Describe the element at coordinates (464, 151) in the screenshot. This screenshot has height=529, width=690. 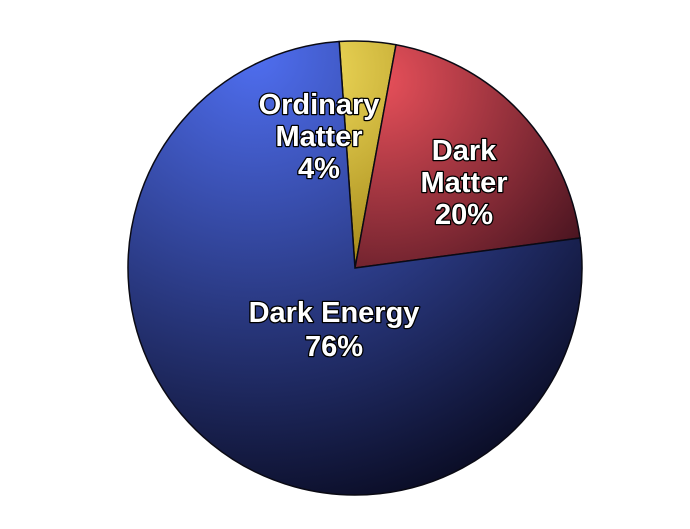
I see `slice-label-line: Dark` at that location.